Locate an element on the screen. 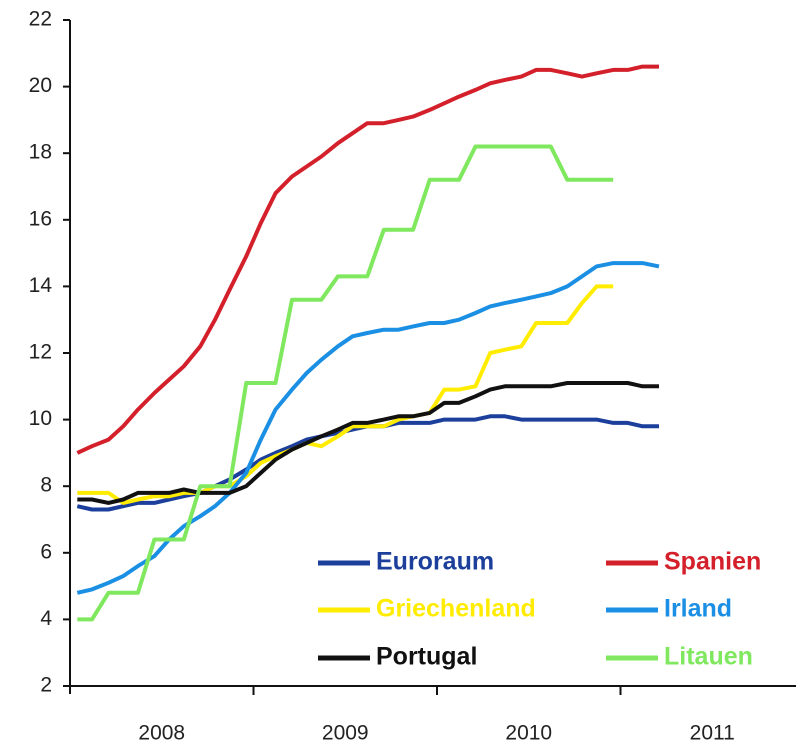 This screenshot has height=751, width=798. y-tick-label: 22 is located at coordinates (40, 19).